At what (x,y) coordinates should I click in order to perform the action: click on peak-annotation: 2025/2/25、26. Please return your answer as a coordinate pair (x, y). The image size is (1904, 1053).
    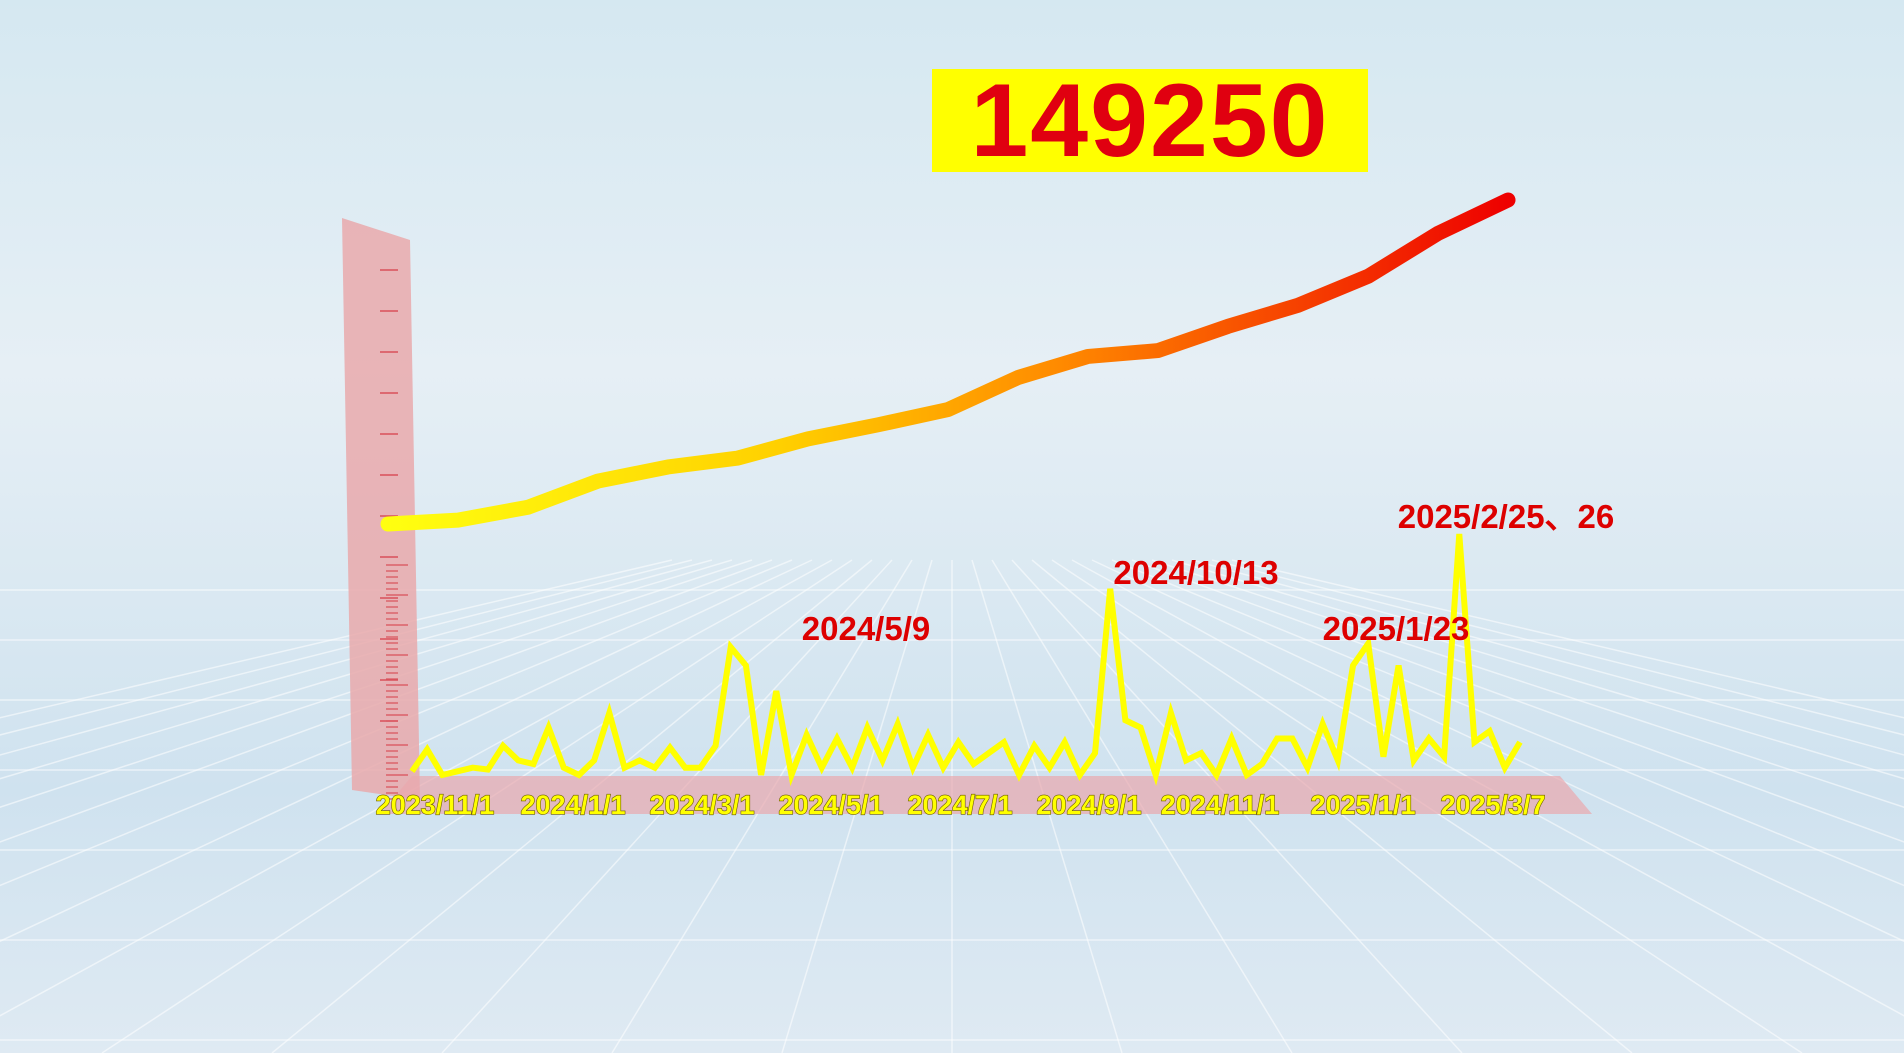
    Looking at the image, I should click on (1506, 516).